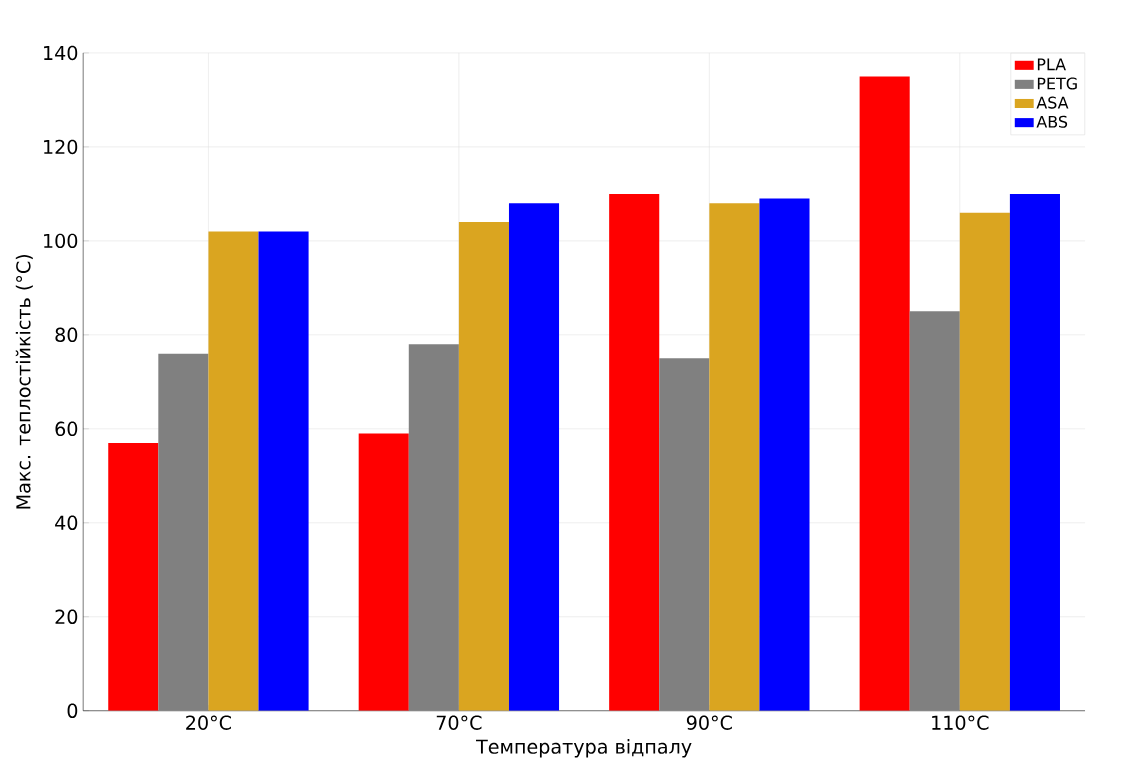 This screenshot has width=1144, height=771. Describe the element at coordinates (208, 722) in the screenshot. I see `x-tick-label: 20°C` at that location.